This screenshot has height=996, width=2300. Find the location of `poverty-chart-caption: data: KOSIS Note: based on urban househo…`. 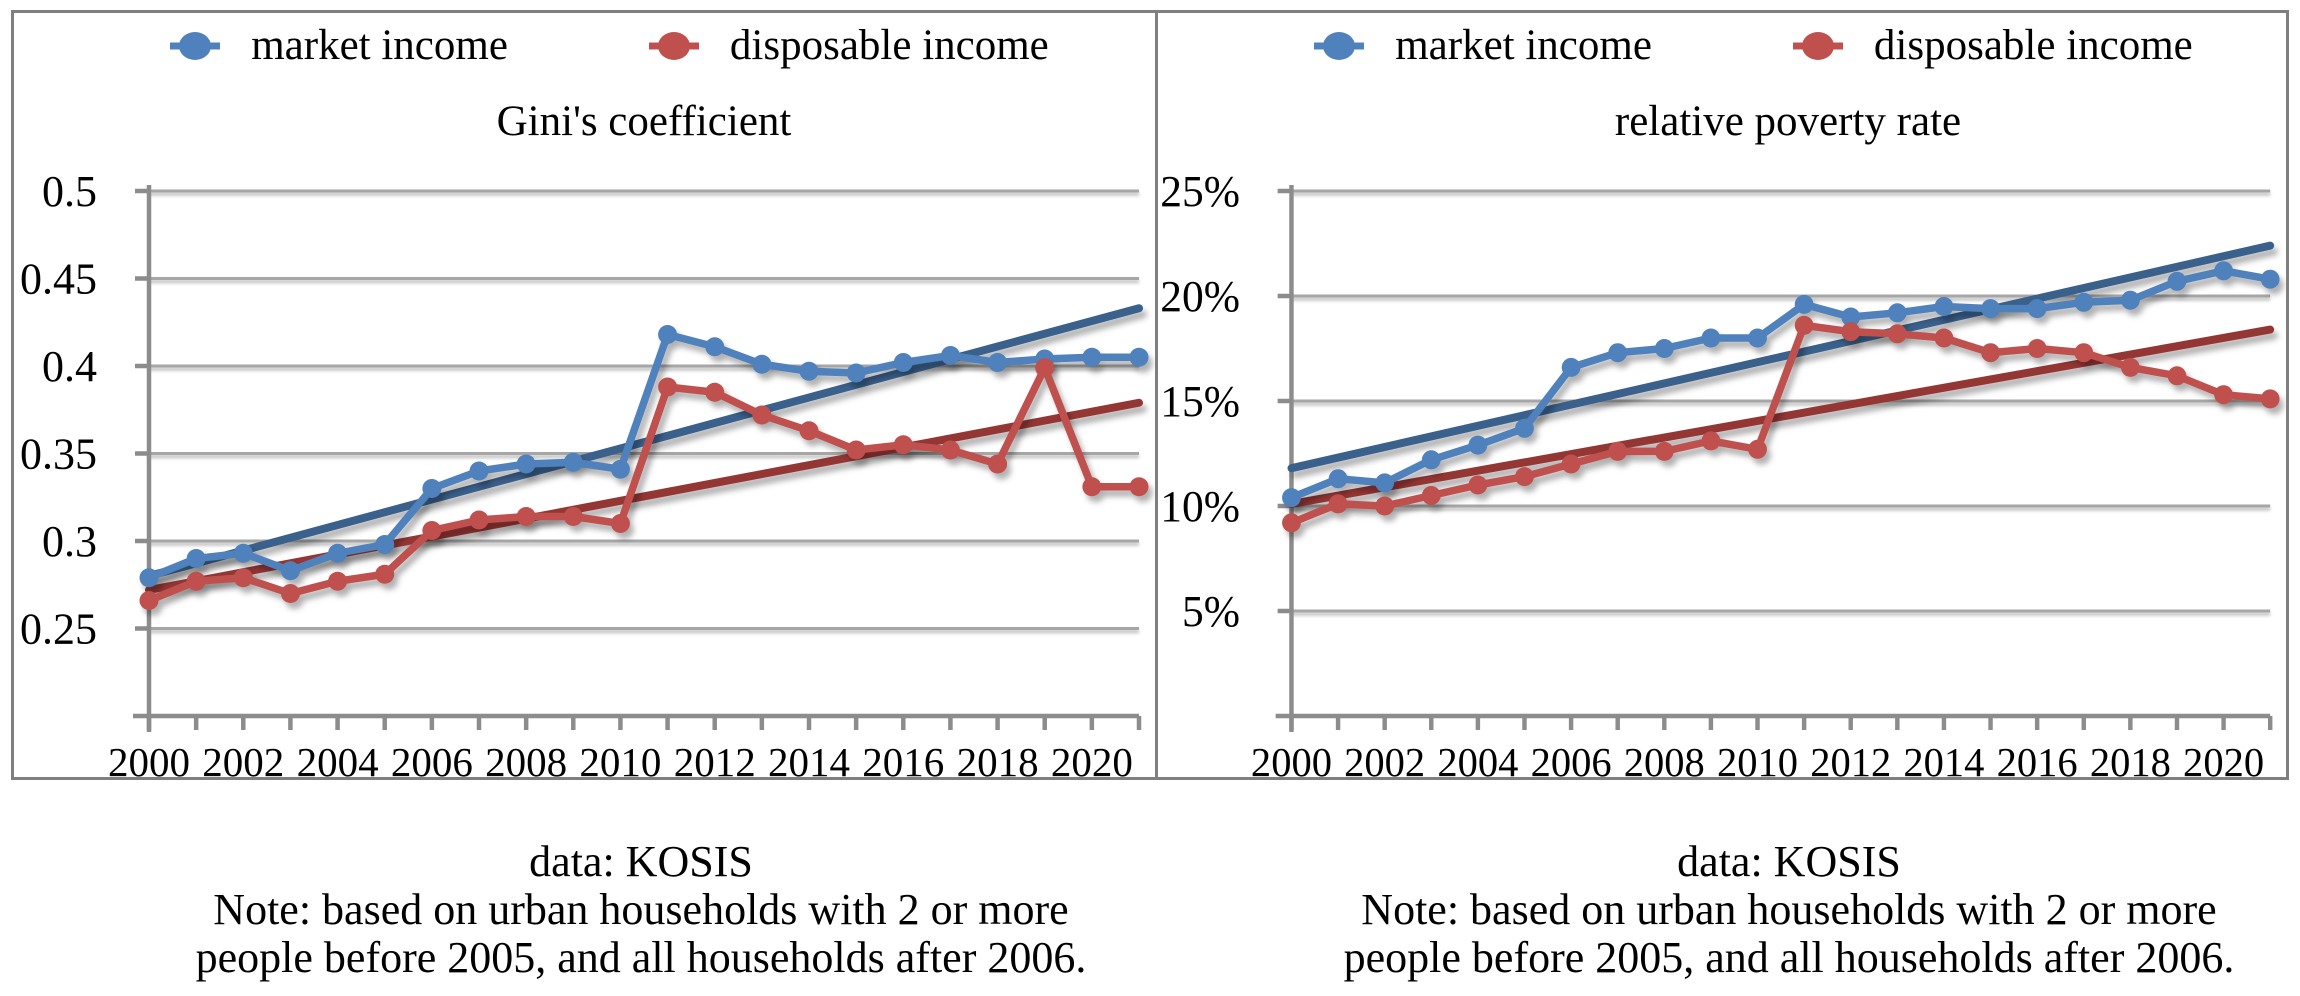

poverty-chart-caption: data: KOSIS Note: based on urban househo… is located at coordinates (1789, 910).